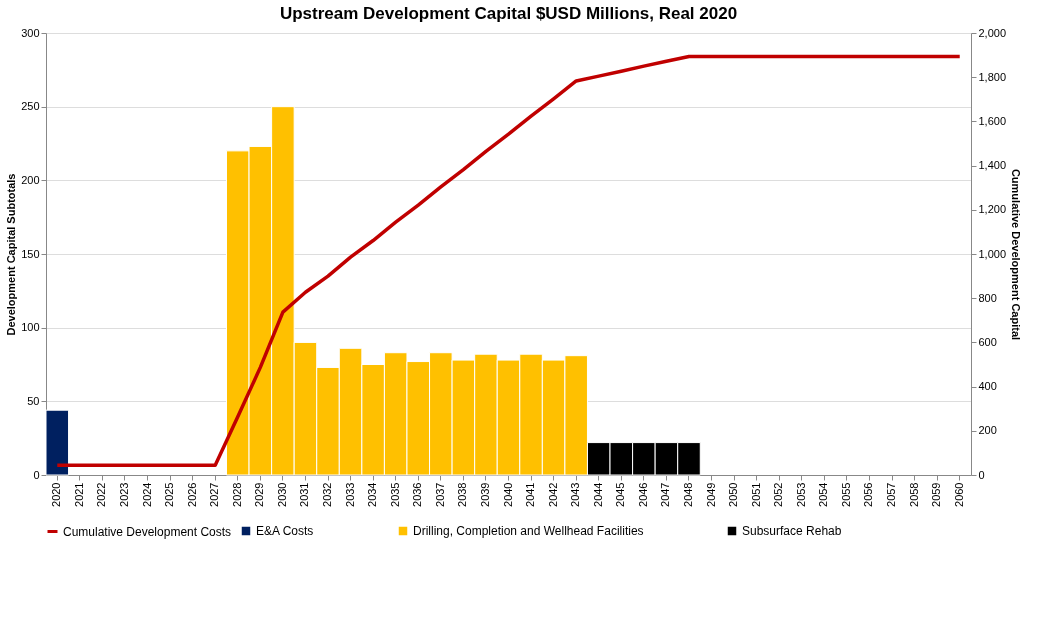 The width and height of the screenshot is (1059, 617). I want to click on x-tick-label: 2021, so click(78, 494).